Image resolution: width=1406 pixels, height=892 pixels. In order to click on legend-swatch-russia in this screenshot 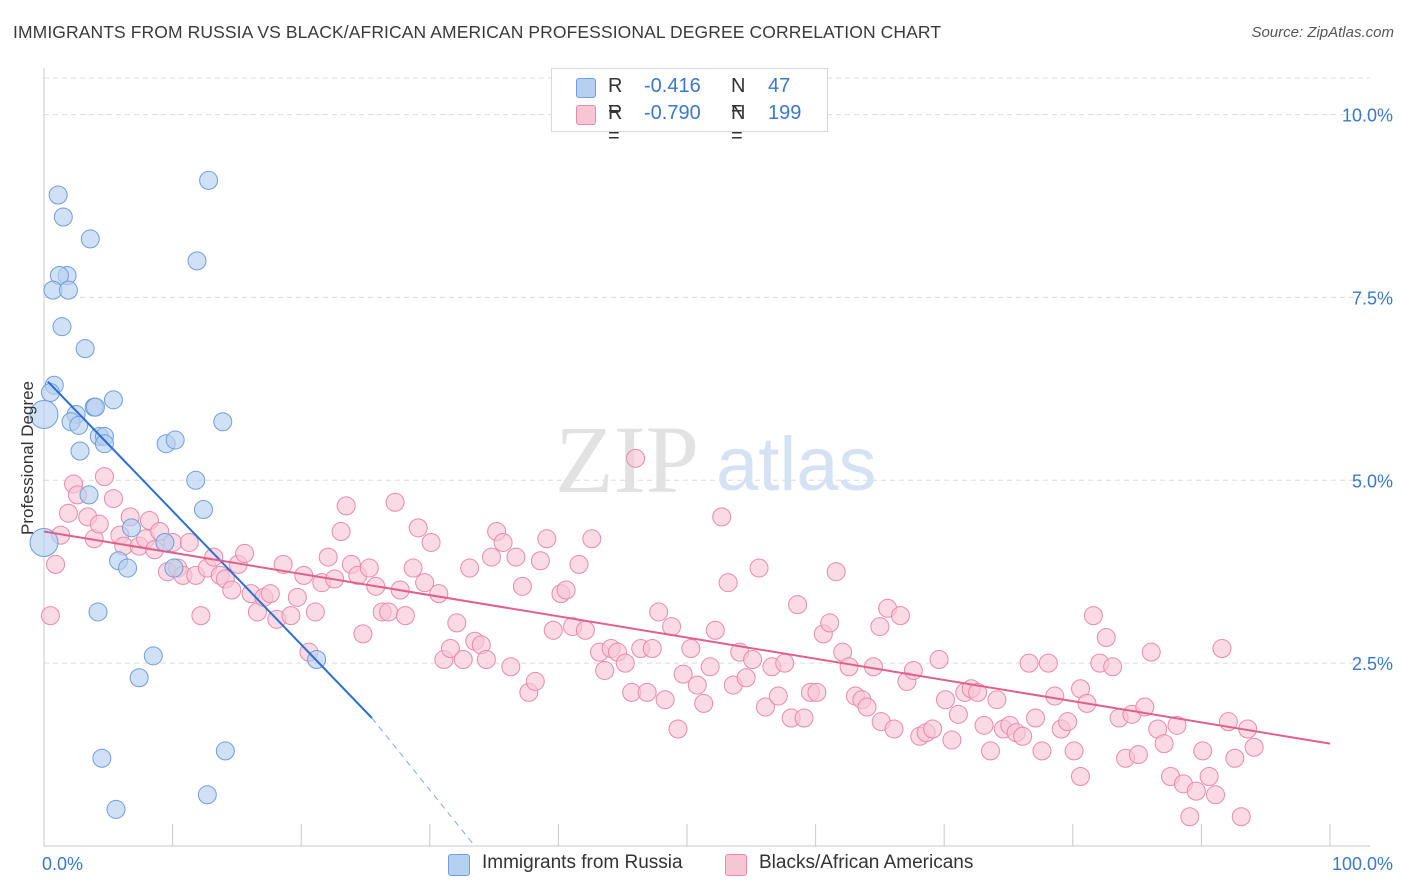, I will do `click(459, 865)`.